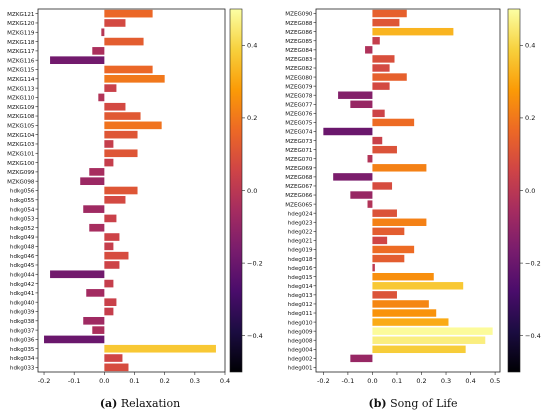 Image resolution: width=550 pixels, height=420 pixels. I want to click on y-tick-label: MZKG120, so click(21, 24).